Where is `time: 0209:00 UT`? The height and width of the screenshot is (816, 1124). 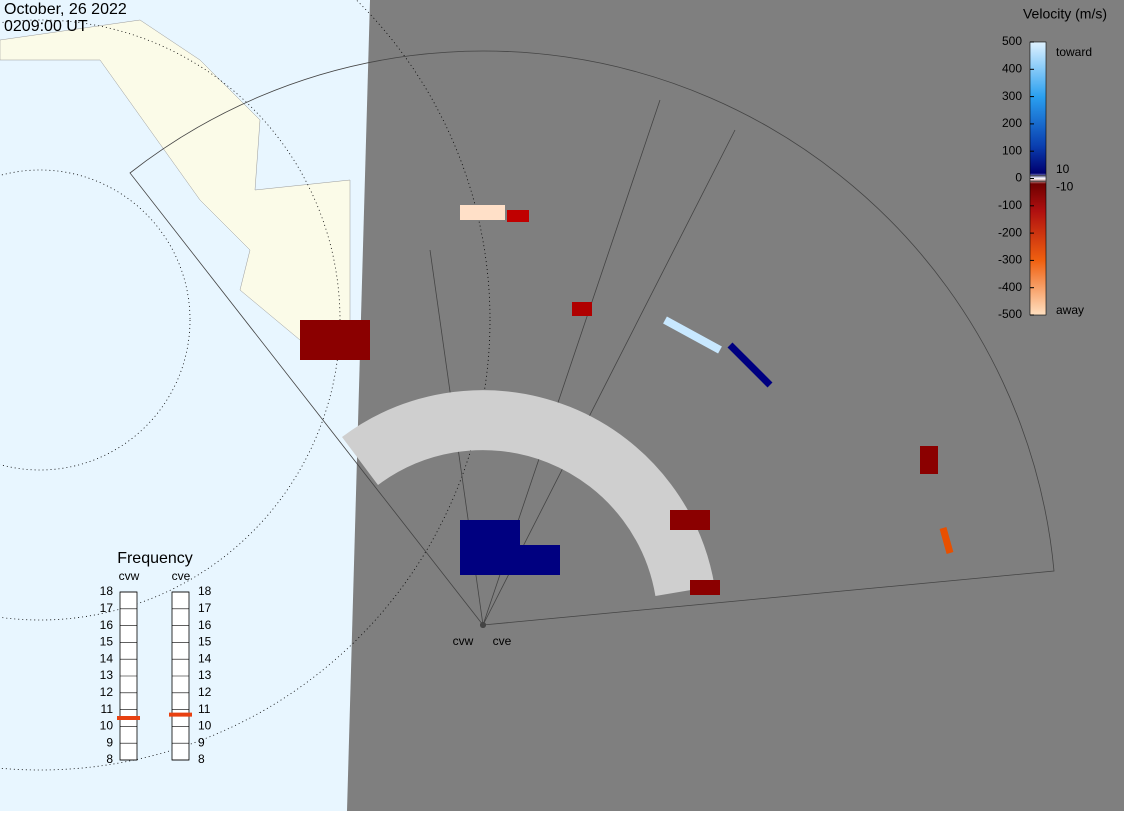
time: 0209:00 UT is located at coordinates (46, 26).